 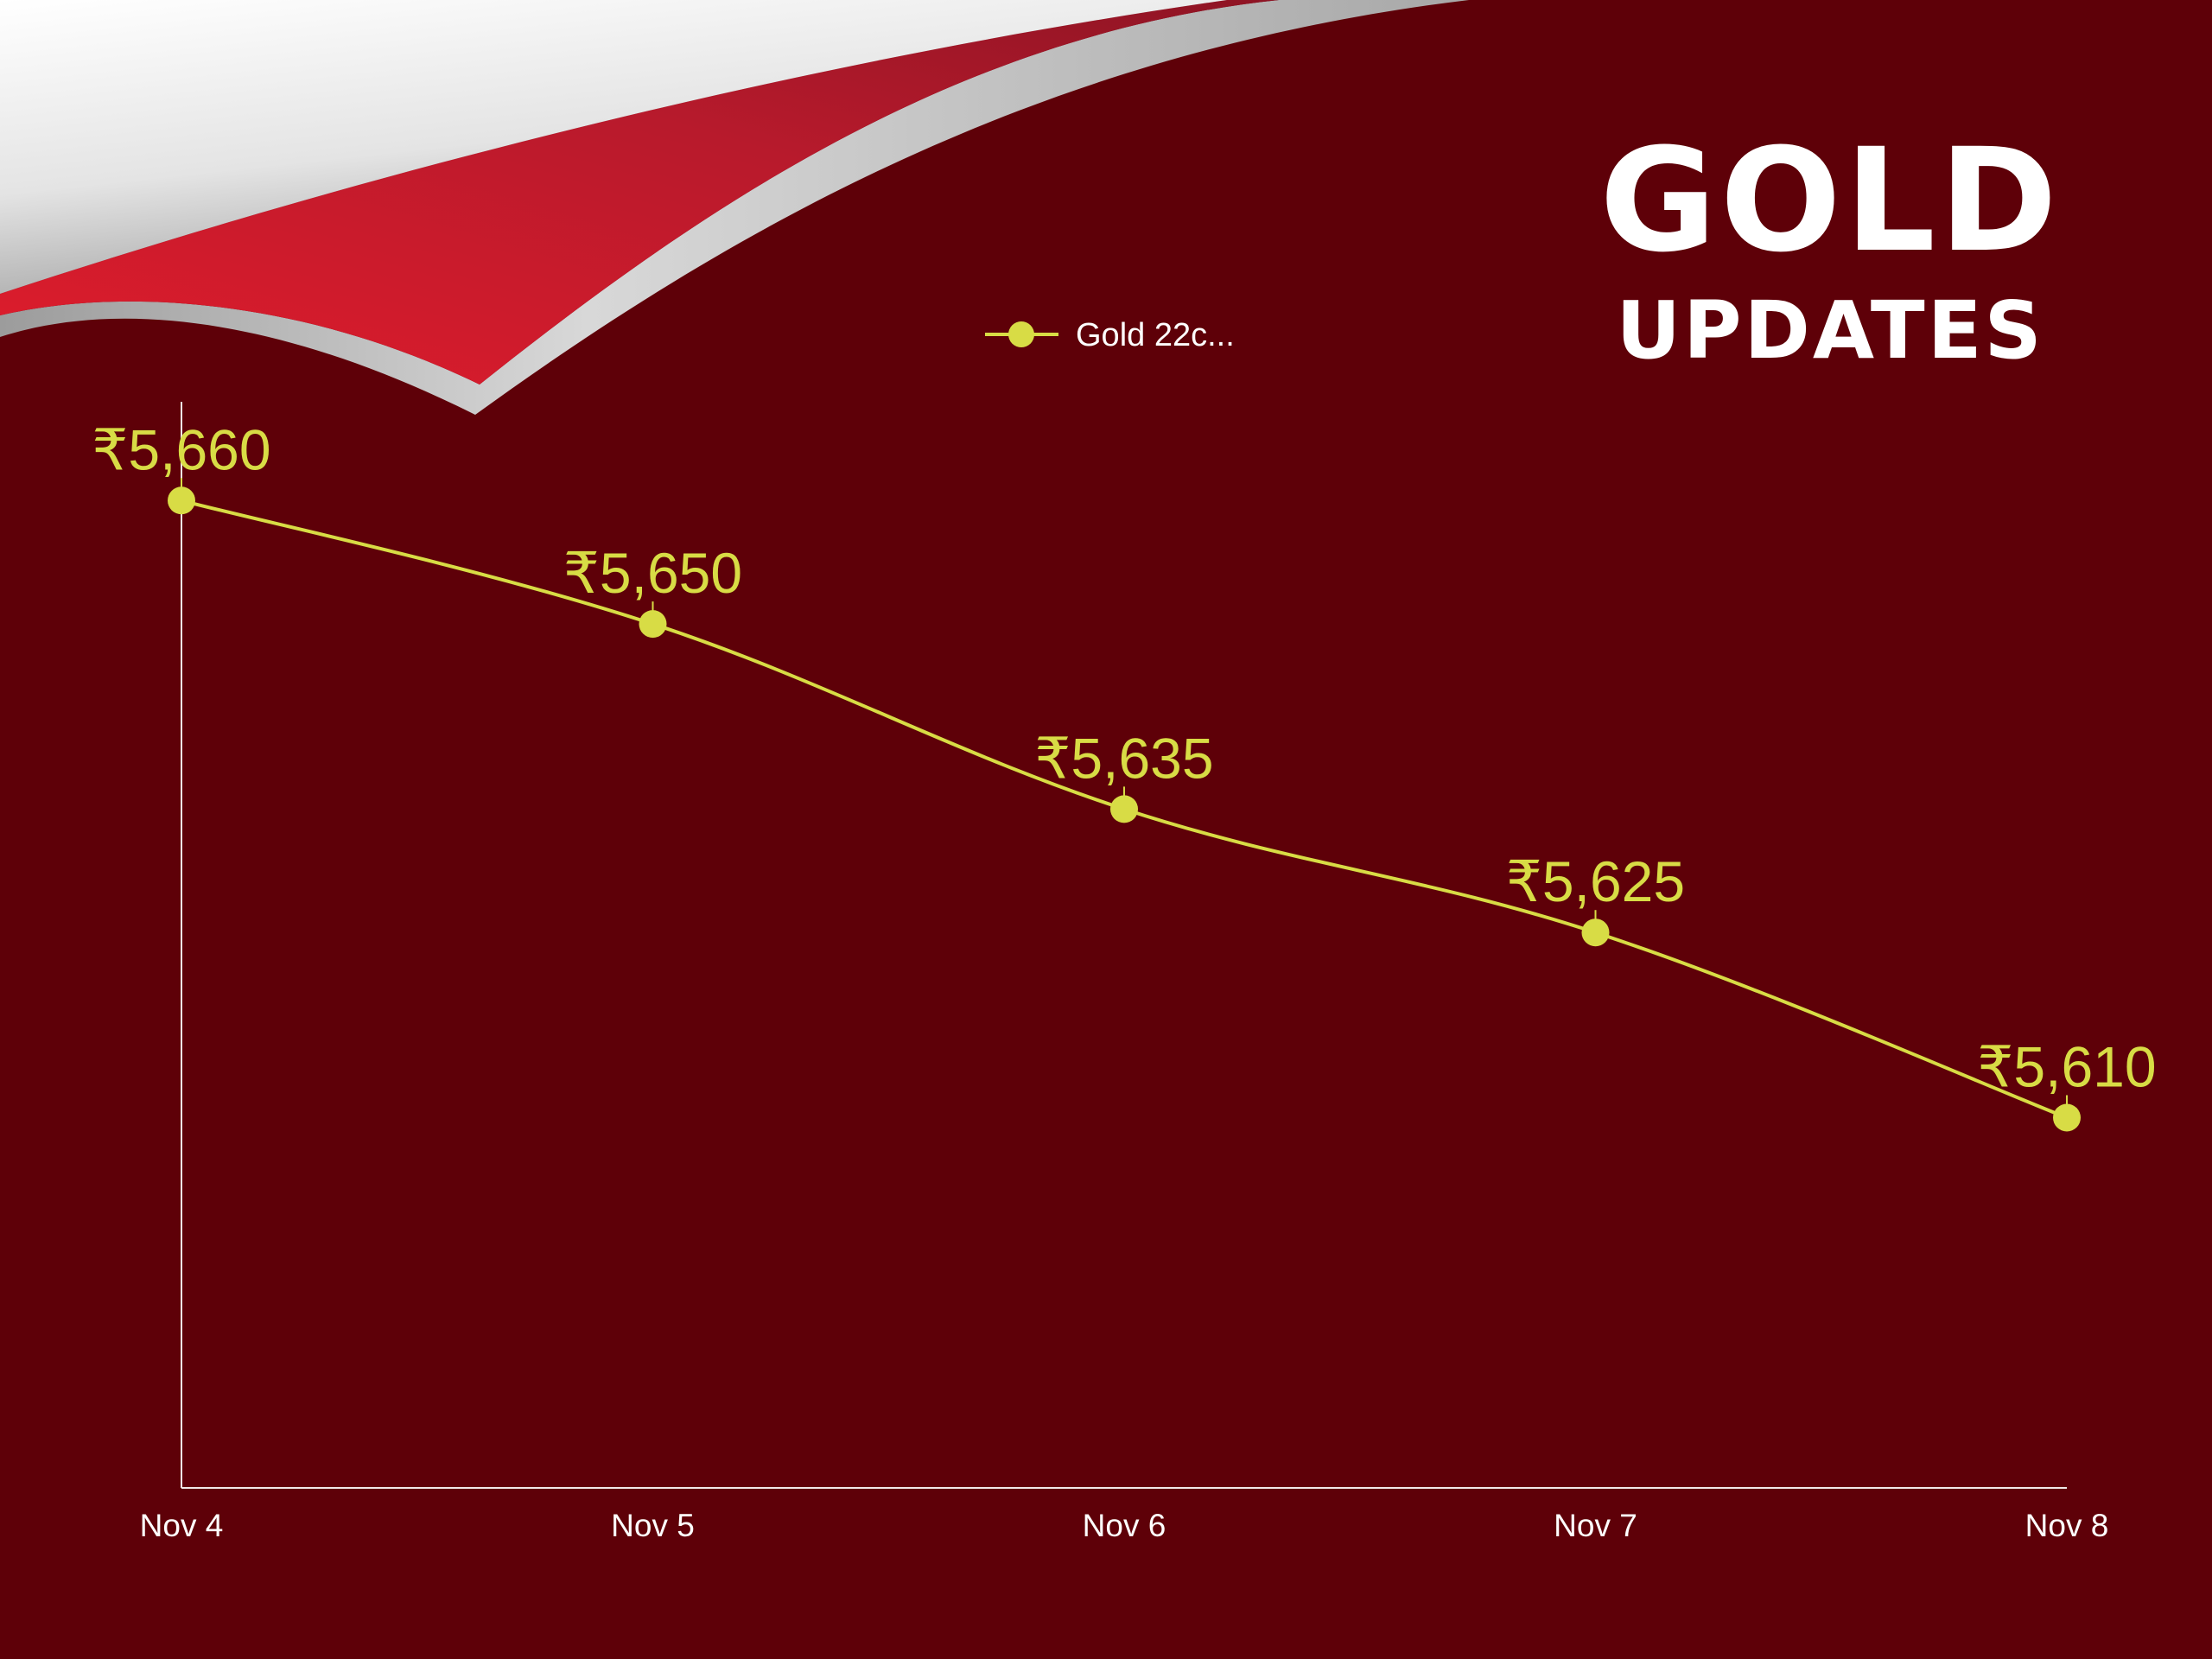 I want to click on x-tick-label: Nov 5, so click(x=653, y=1525).